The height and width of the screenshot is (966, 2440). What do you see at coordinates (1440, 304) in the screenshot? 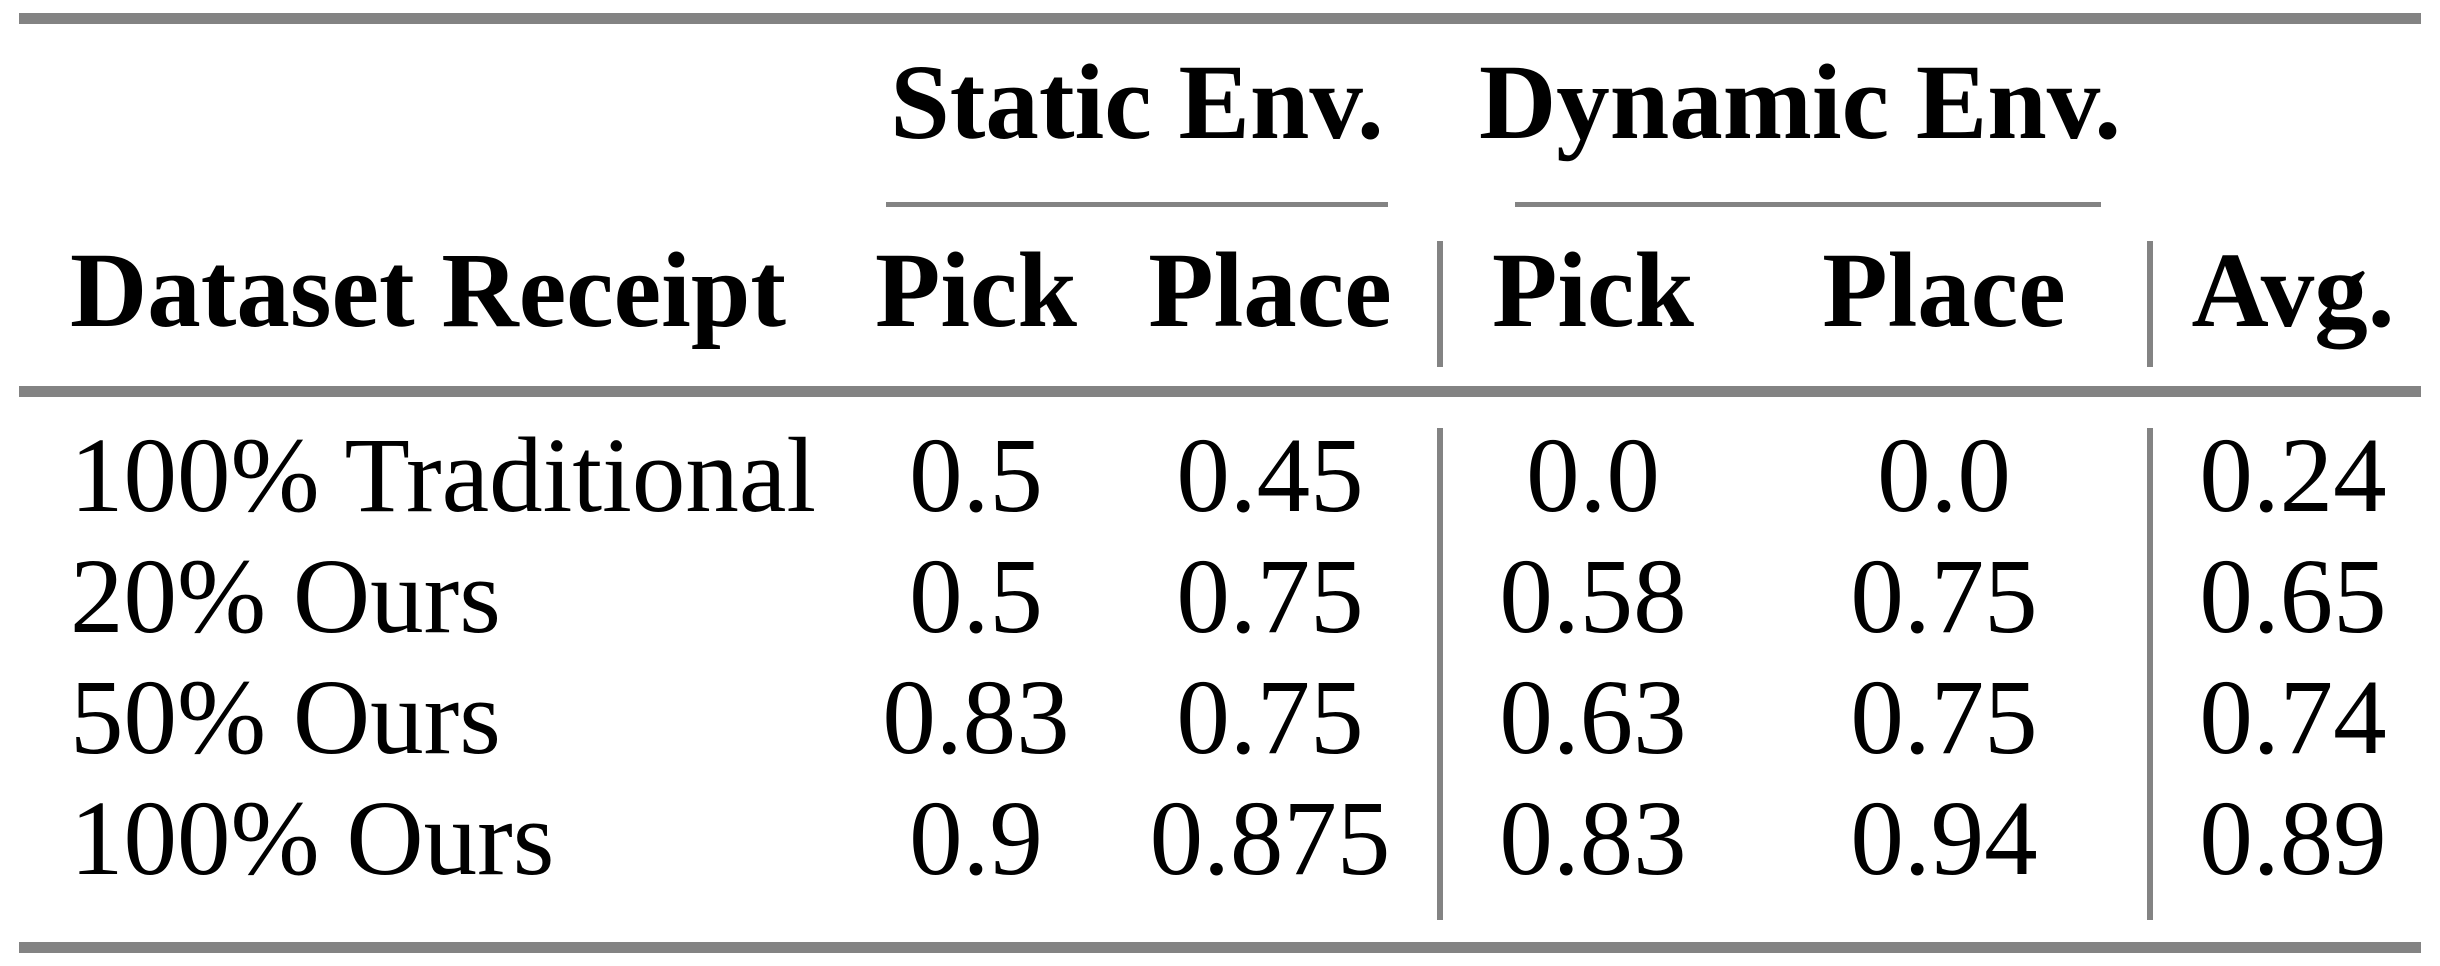
I see `static-dynamic-divider-header` at bounding box center [1440, 304].